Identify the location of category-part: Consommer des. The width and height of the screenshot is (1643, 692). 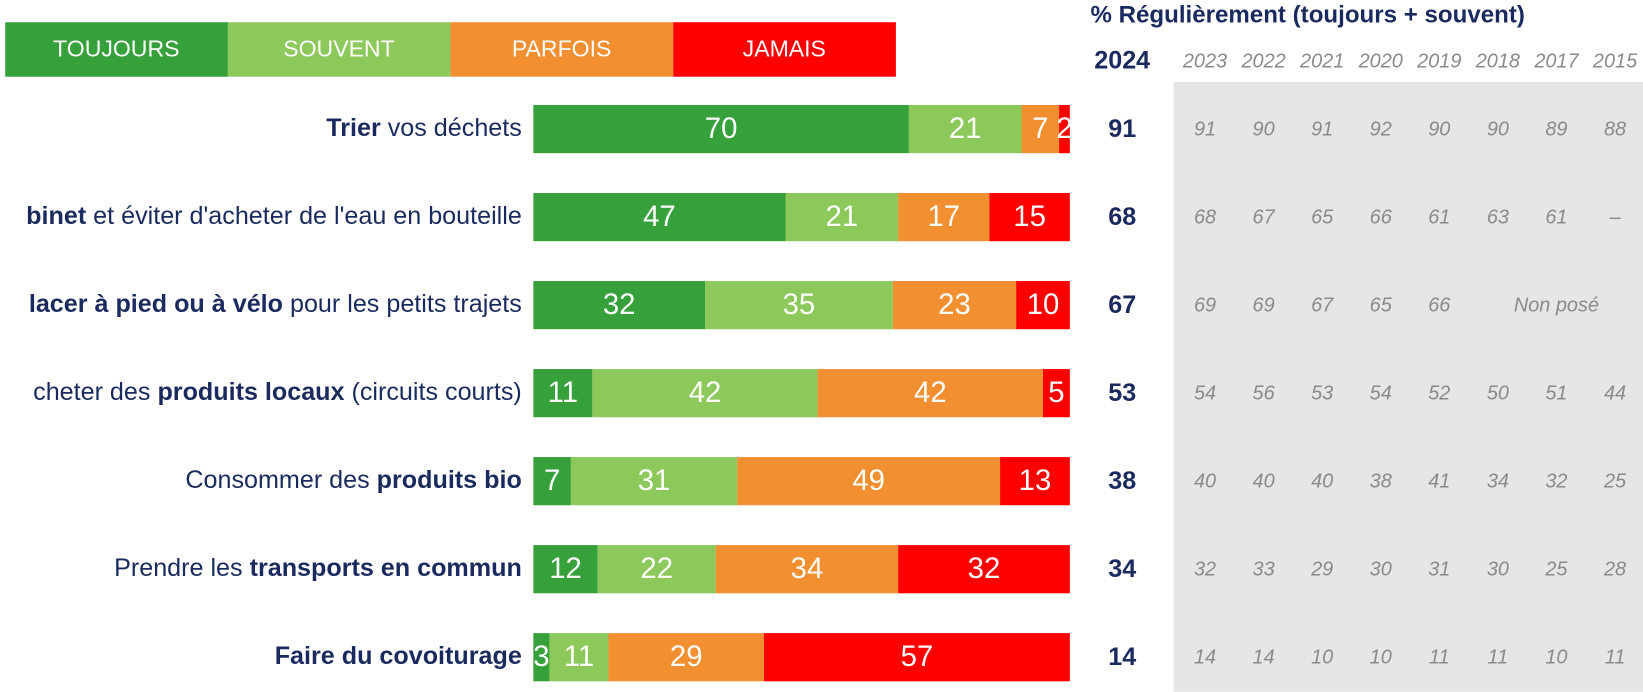
(280, 480).